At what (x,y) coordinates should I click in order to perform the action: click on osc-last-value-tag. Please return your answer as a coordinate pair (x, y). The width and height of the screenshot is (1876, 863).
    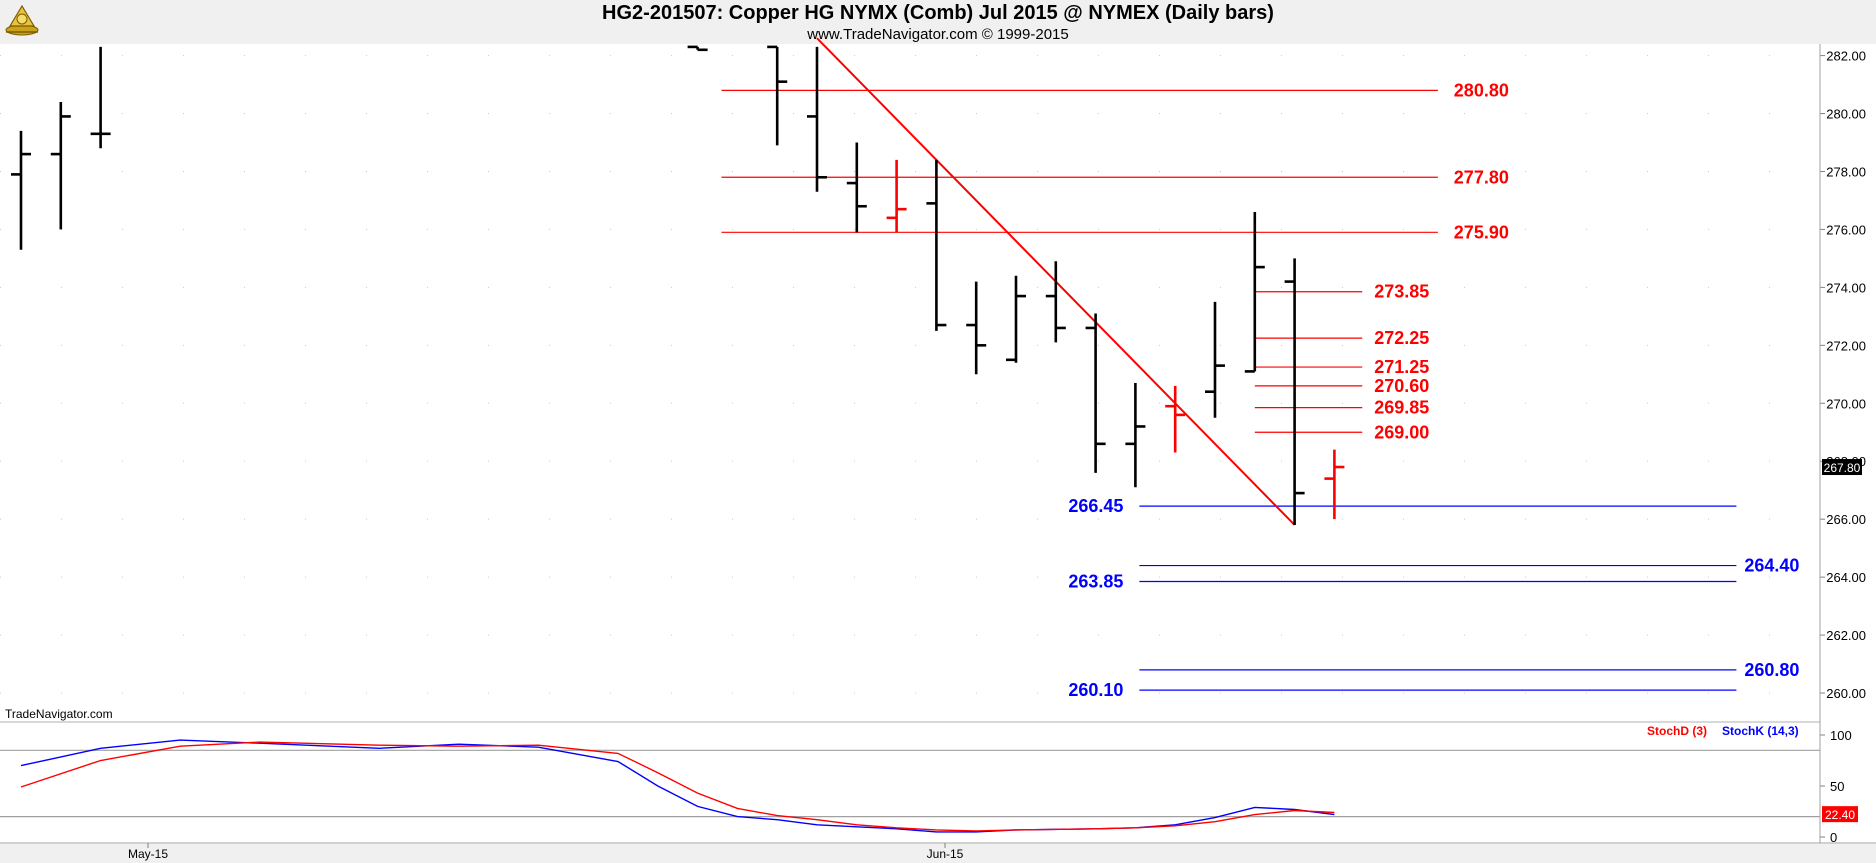
    Looking at the image, I should click on (1840, 814).